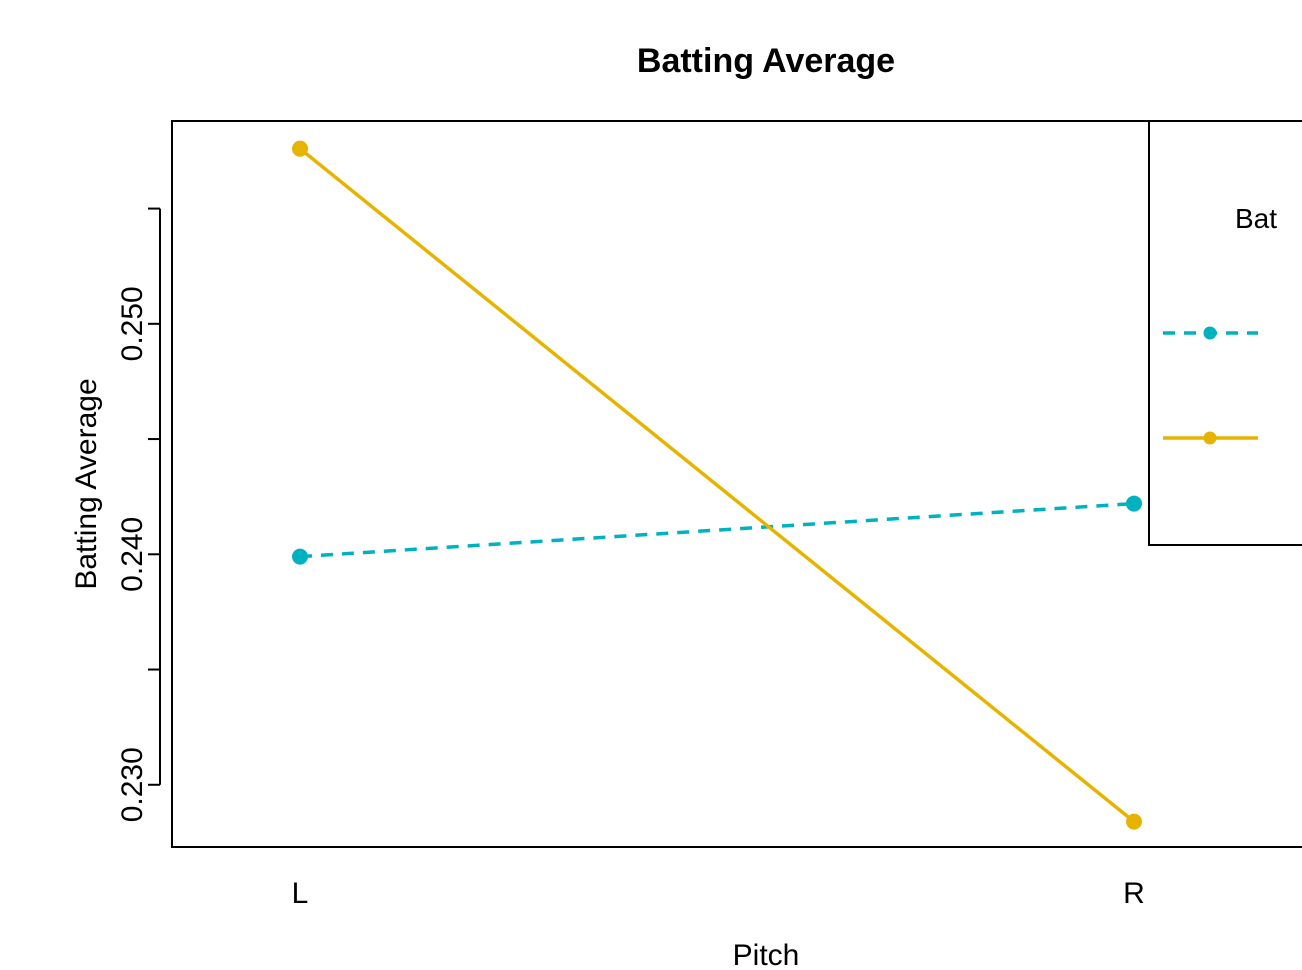 The height and width of the screenshot is (970, 1302). What do you see at coordinates (132, 784) in the screenshot?
I see `y-tick-label: 0.230` at bounding box center [132, 784].